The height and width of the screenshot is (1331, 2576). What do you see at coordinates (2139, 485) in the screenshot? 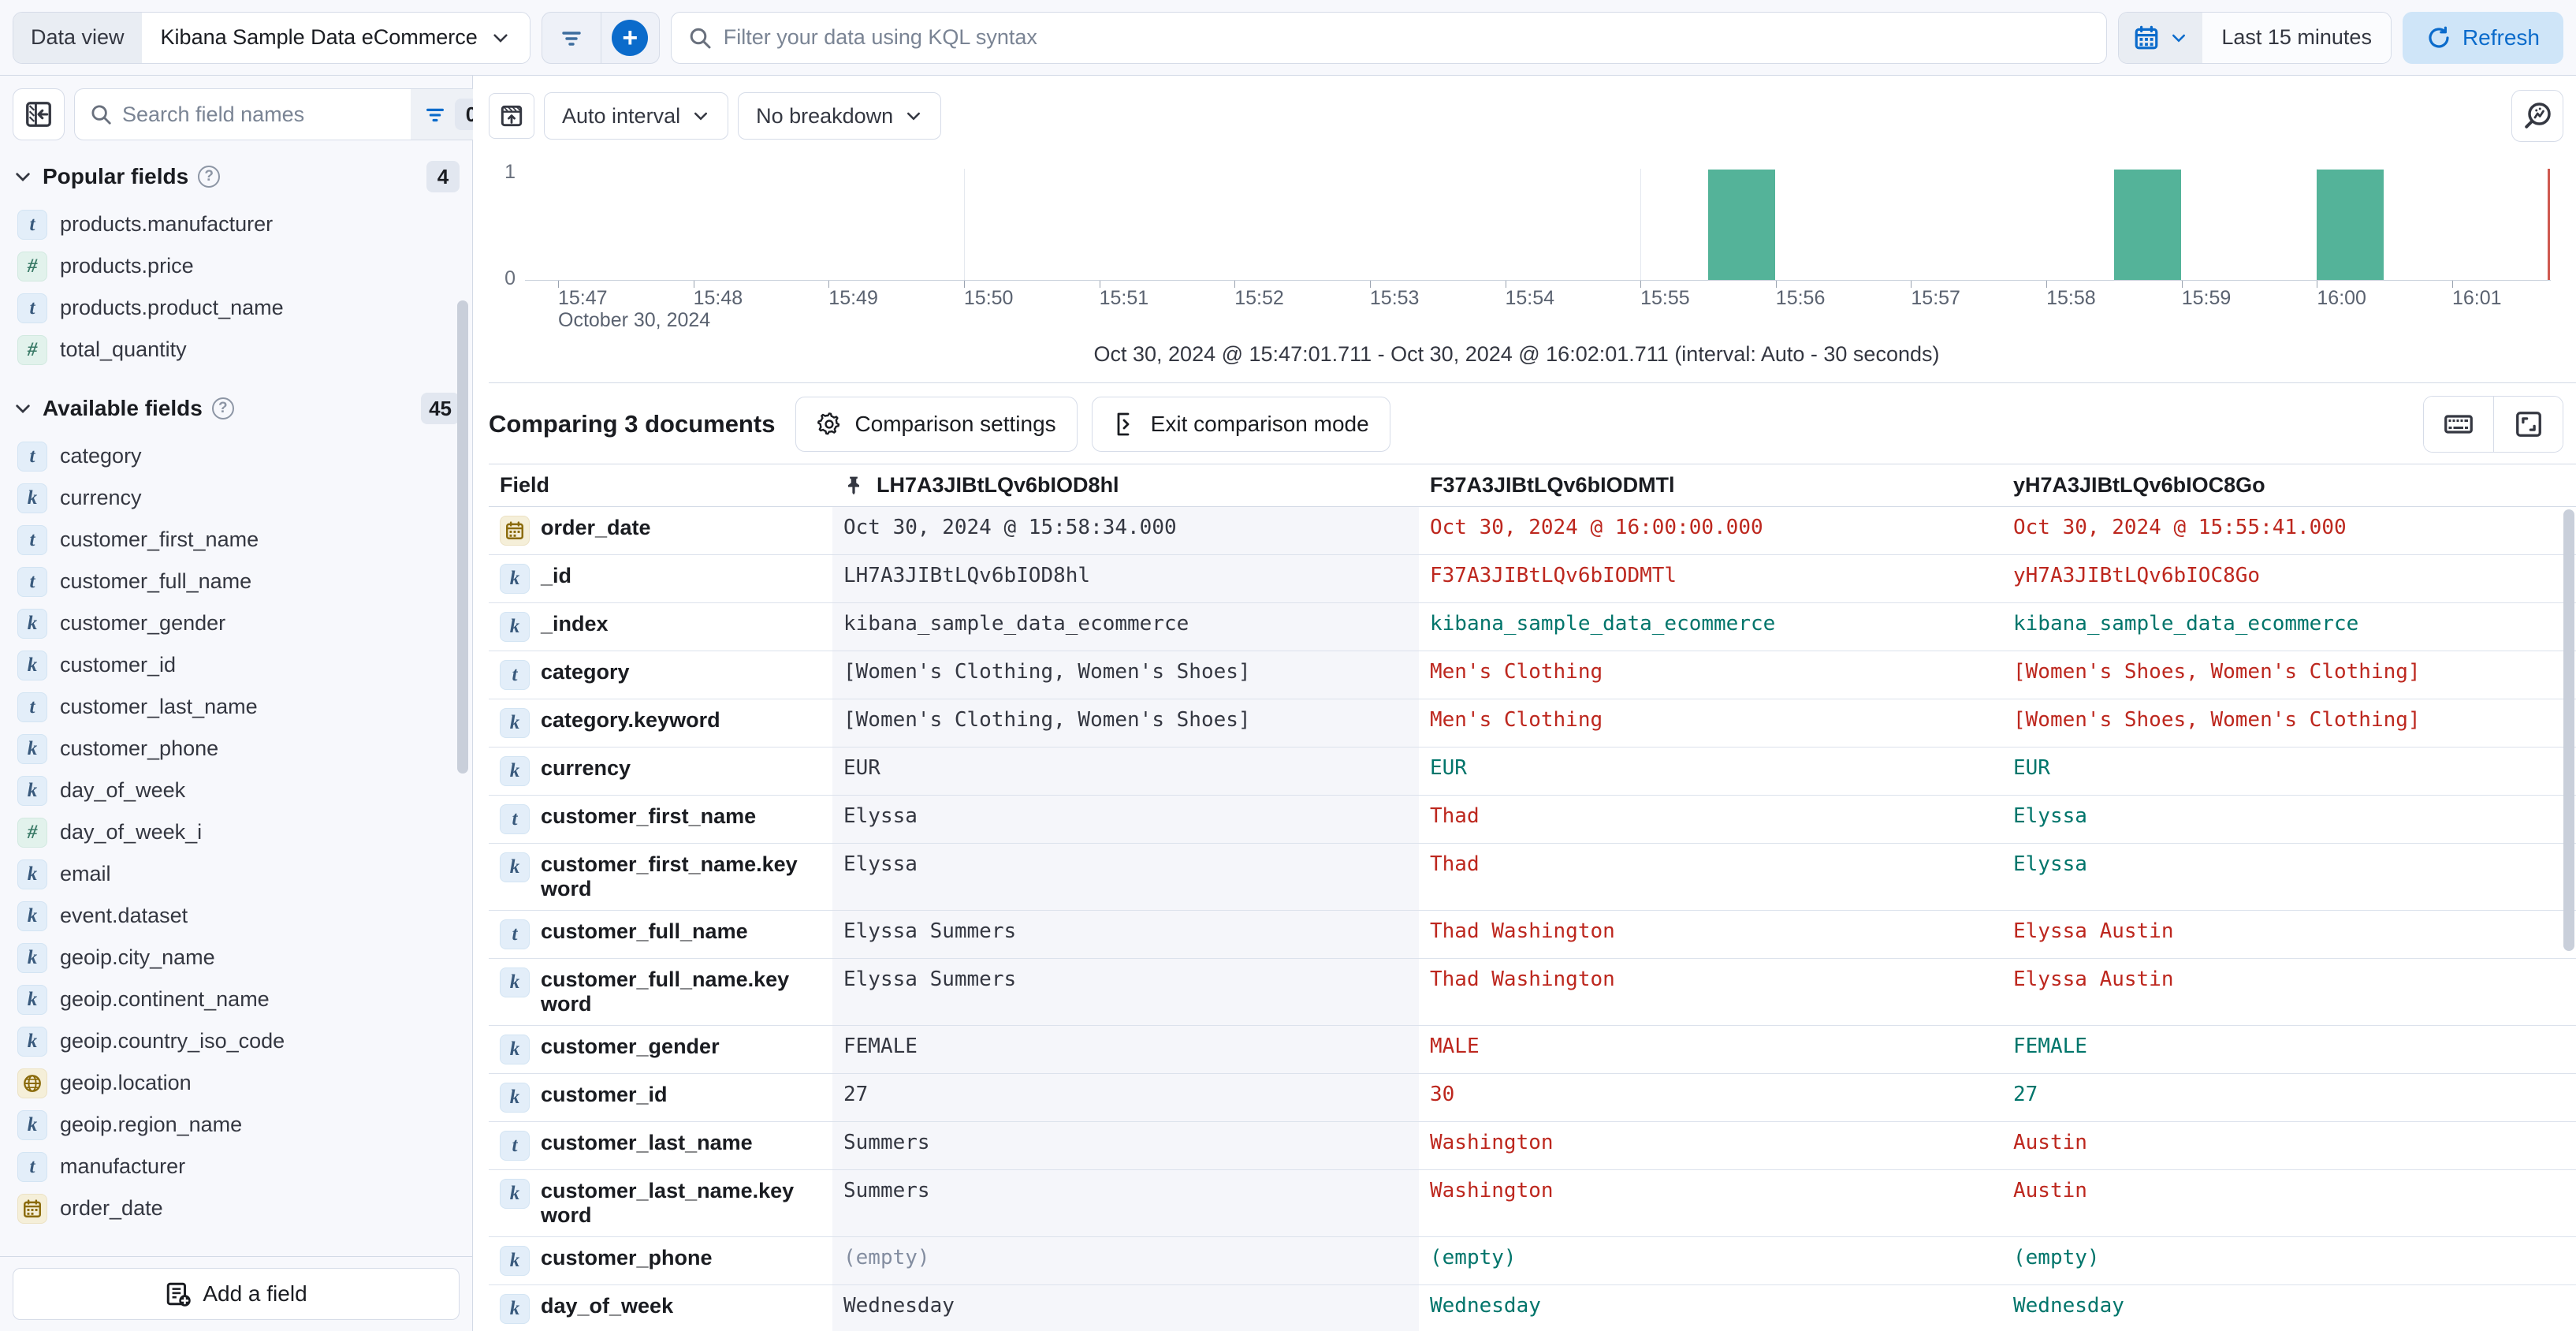
I see `doc-column-header: yH7A3JIBtLQv6bIOC8Go` at bounding box center [2139, 485].